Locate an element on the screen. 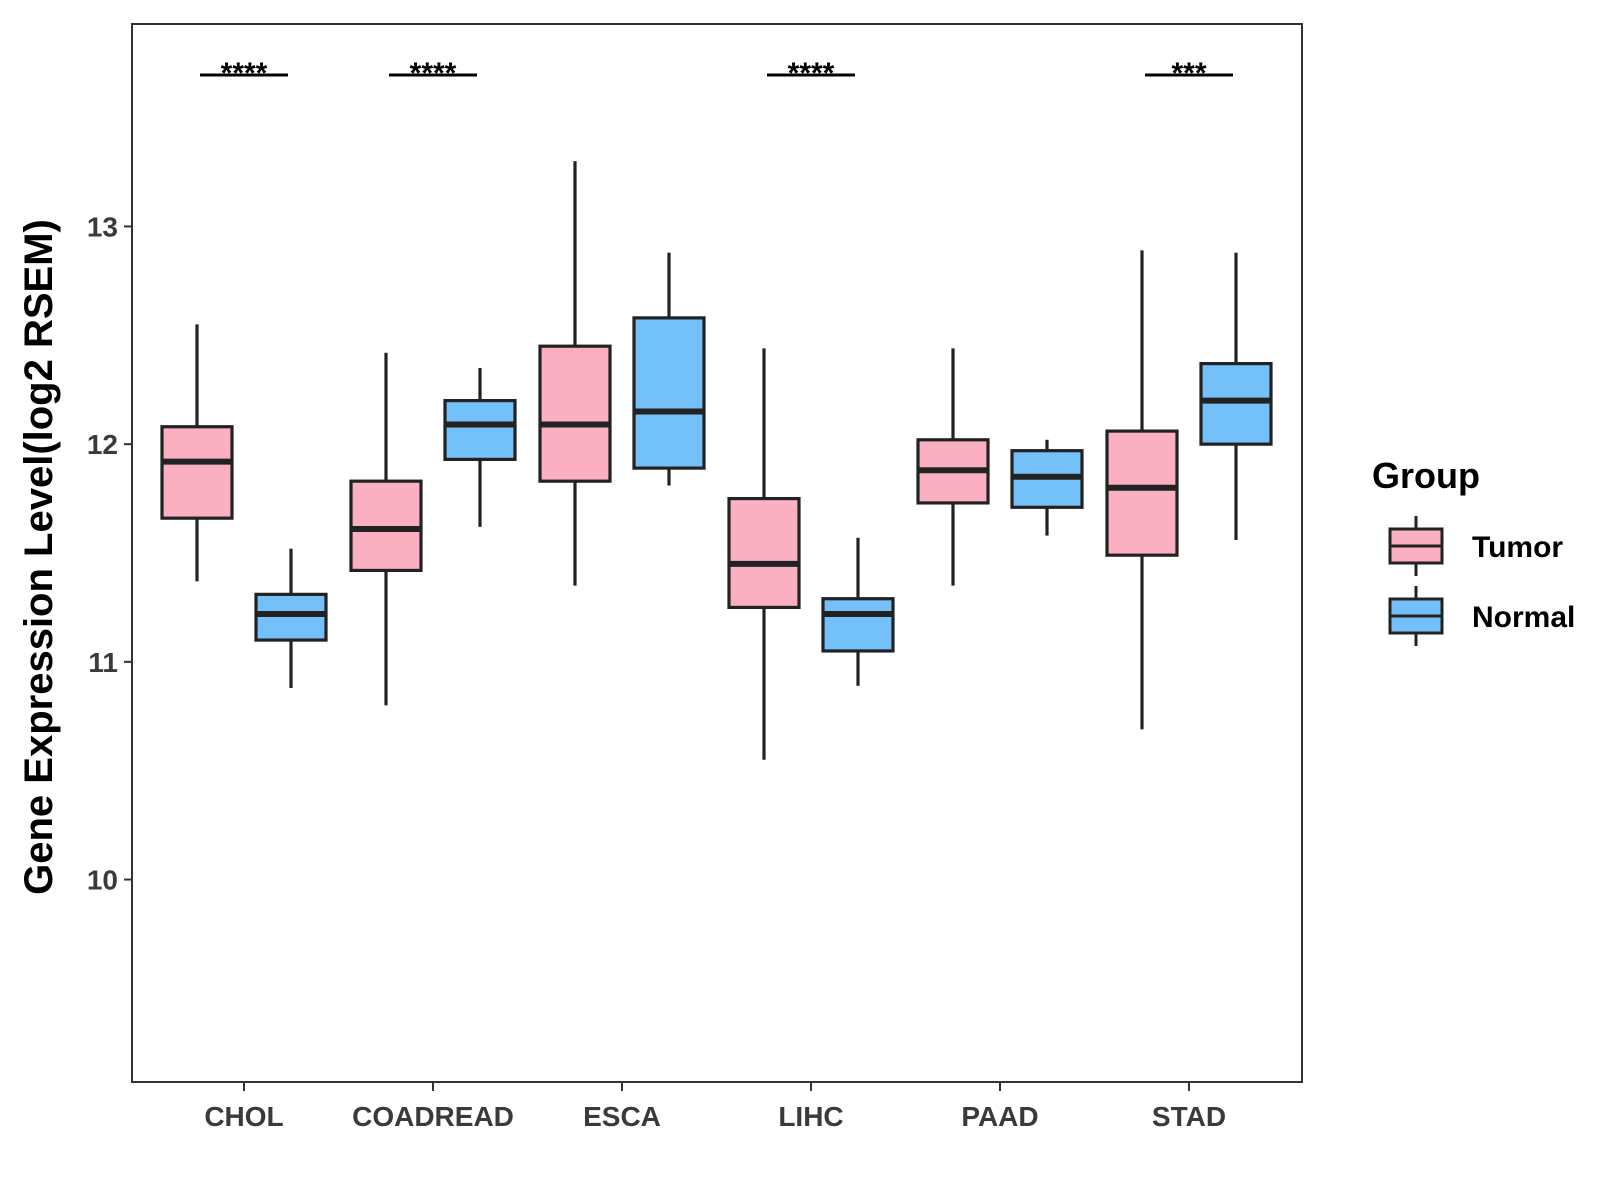 The height and width of the screenshot is (1200, 1600). x-tick-label: COADREAD is located at coordinates (433, 1116).